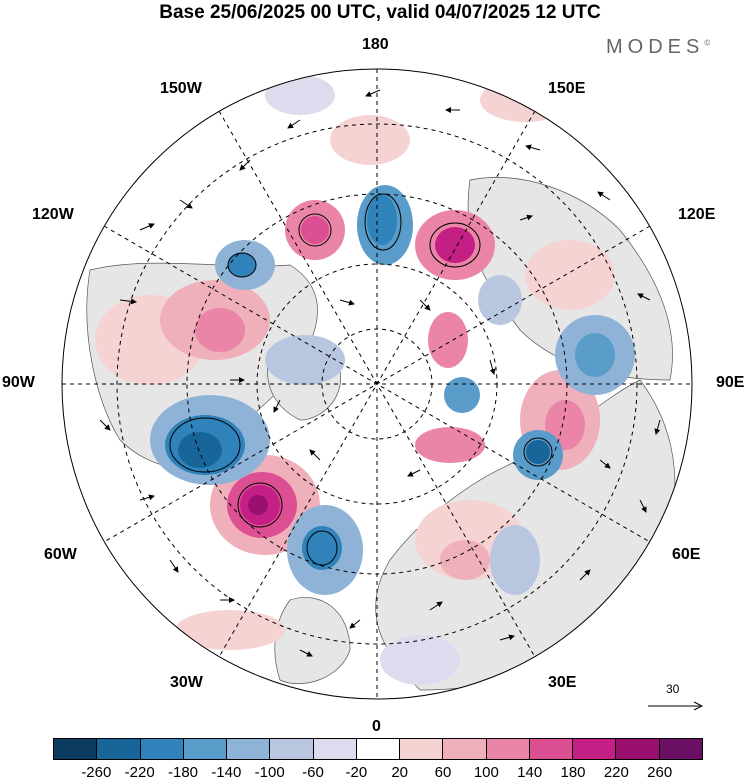  What do you see at coordinates (660, 772) in the screenshot?
I see `colorbar-tick-label: 260` at bounding box center [660, 772].